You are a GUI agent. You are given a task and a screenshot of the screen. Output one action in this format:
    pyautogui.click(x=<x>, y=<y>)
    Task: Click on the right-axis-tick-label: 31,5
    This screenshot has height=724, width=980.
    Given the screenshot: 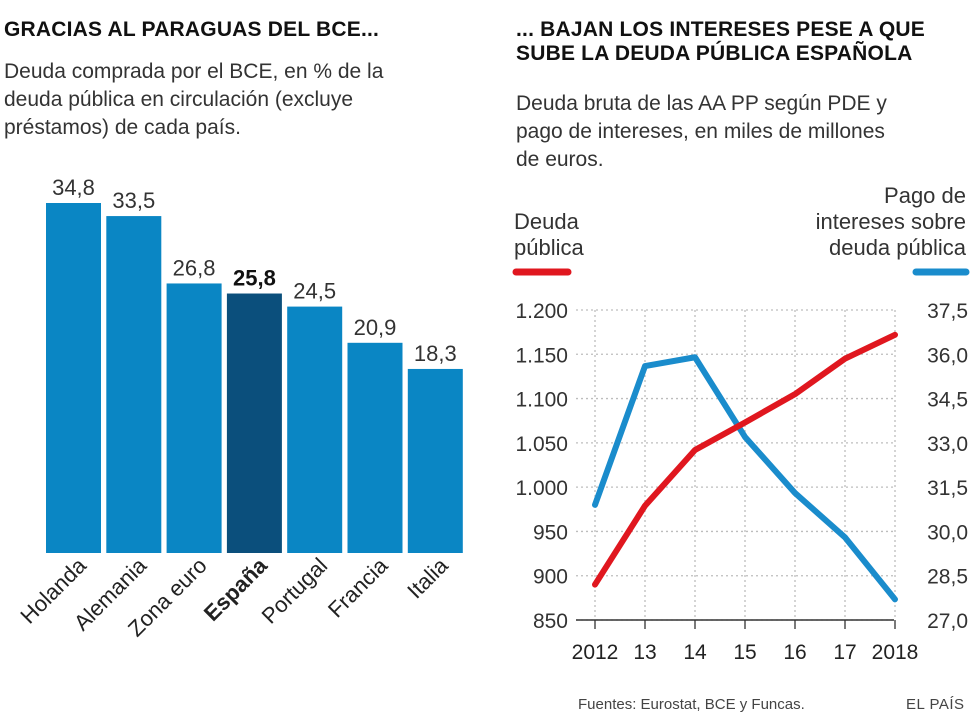 What is the action you would take?
    pyautogui.click(x=947, y=488)
    